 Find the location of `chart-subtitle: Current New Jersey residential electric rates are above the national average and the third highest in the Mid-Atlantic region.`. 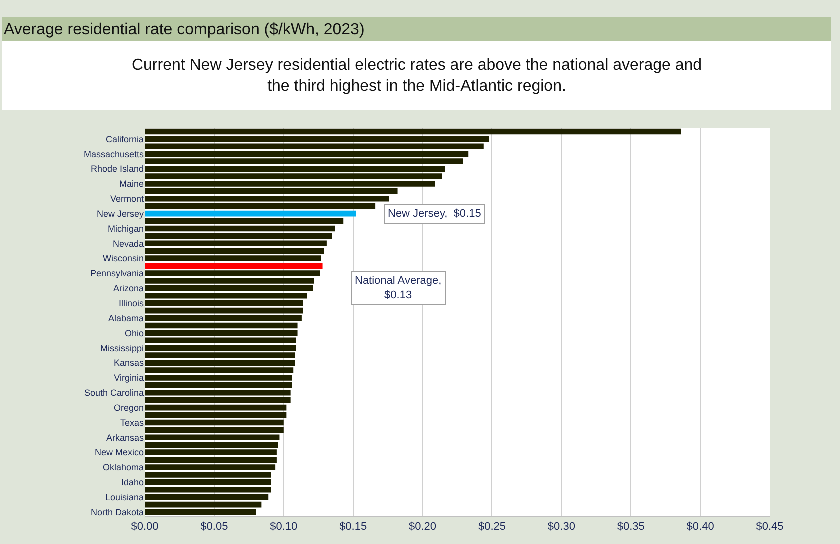

chart-subtitle: Current New Jersey residential electric rates are above the national average and the third highest in the Mid-Atlantic region. is located at coordinates (417, 76).